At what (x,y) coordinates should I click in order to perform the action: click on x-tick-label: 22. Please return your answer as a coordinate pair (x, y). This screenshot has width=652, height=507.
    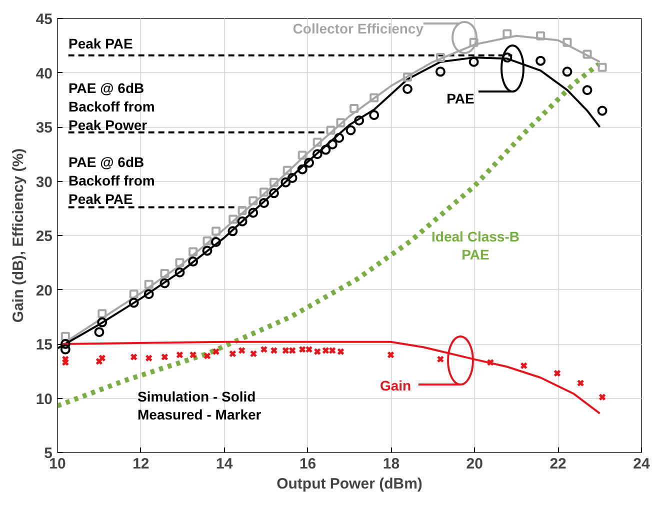
    Looking at the image, I should click on (558, 464).